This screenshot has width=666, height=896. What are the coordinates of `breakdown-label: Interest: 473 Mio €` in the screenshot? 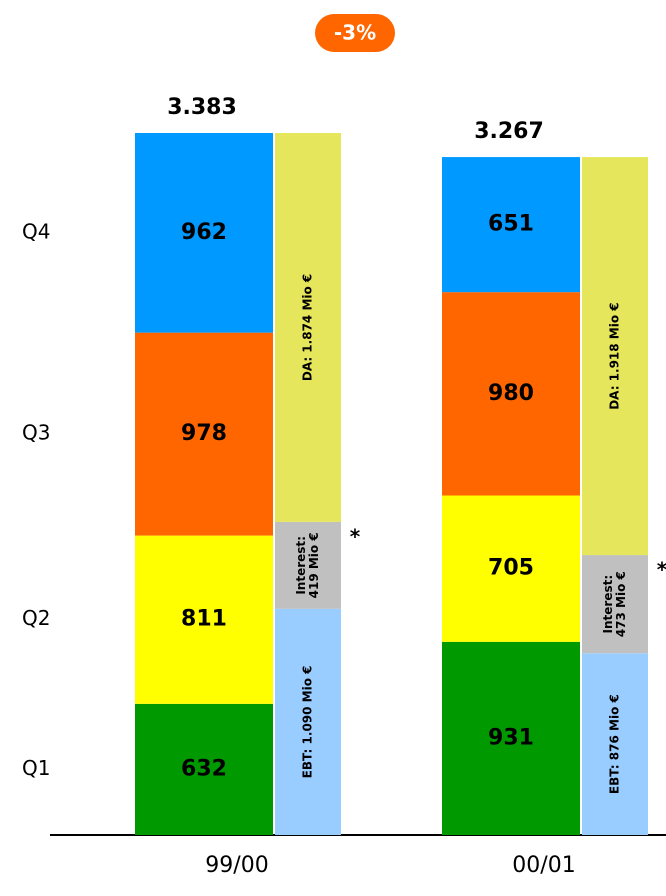 It's located at (614, 604).